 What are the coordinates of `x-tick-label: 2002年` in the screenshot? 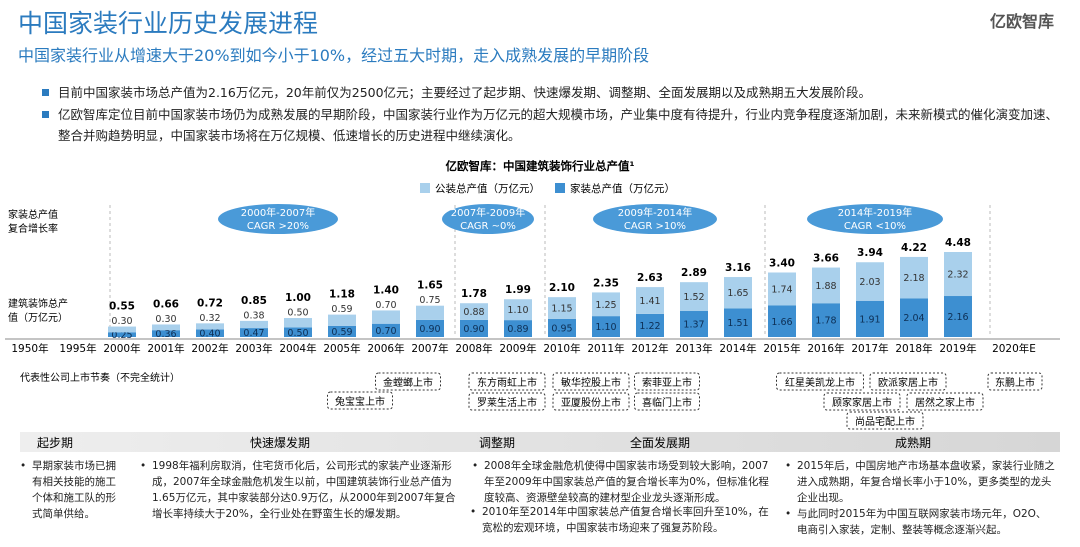 It's located at (209, 348).